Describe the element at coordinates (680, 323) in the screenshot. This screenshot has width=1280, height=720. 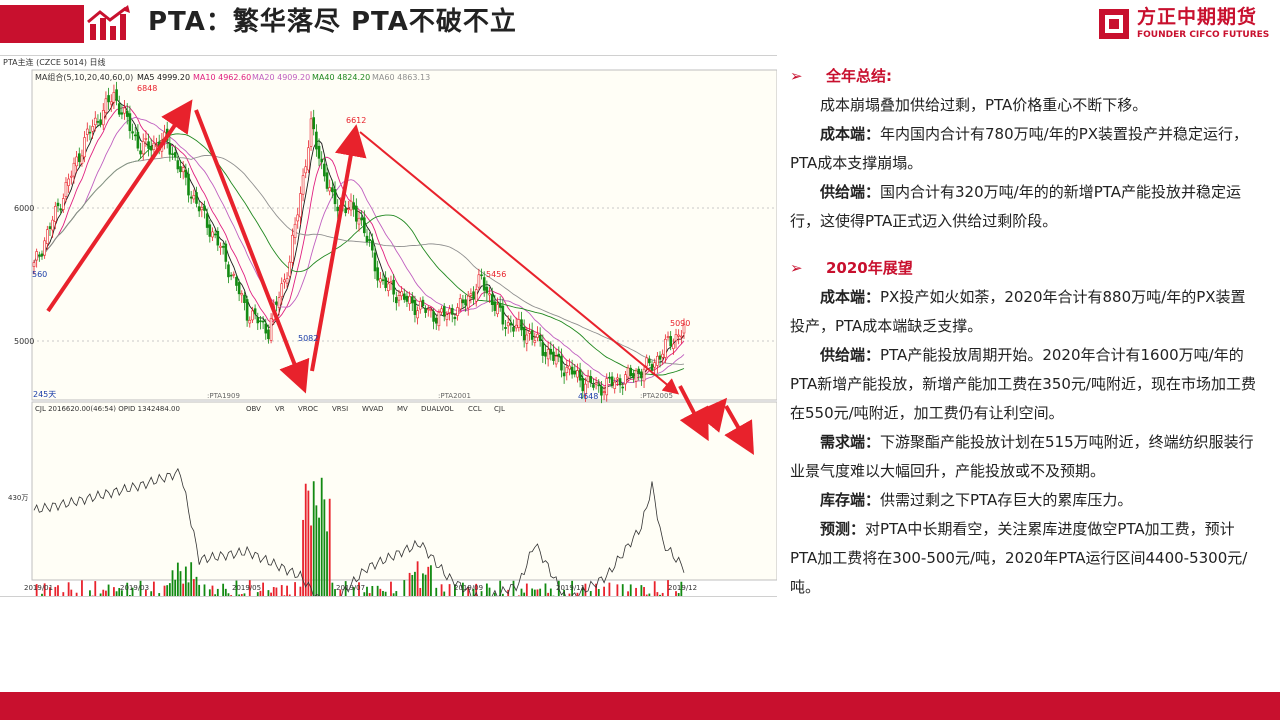
I see `price-label-5090: 5090` at that location.